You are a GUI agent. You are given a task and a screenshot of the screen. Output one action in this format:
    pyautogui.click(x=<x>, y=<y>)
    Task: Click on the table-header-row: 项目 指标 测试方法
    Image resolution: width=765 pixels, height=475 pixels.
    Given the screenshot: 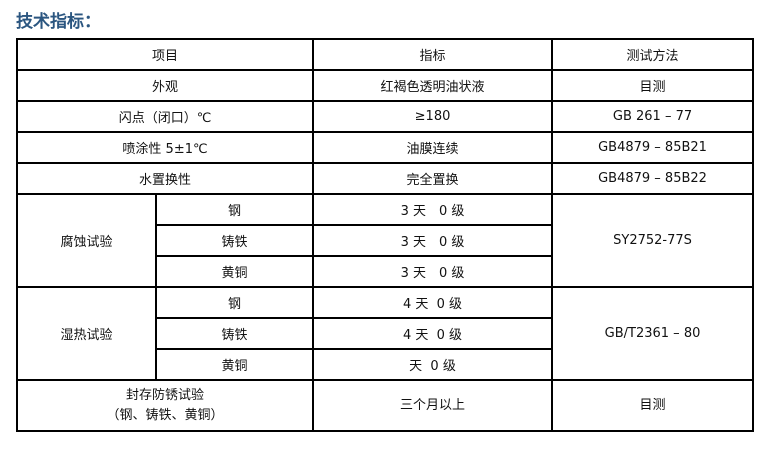 What is the action you would take?
    pyautogui.click(x=385, y=54)
    